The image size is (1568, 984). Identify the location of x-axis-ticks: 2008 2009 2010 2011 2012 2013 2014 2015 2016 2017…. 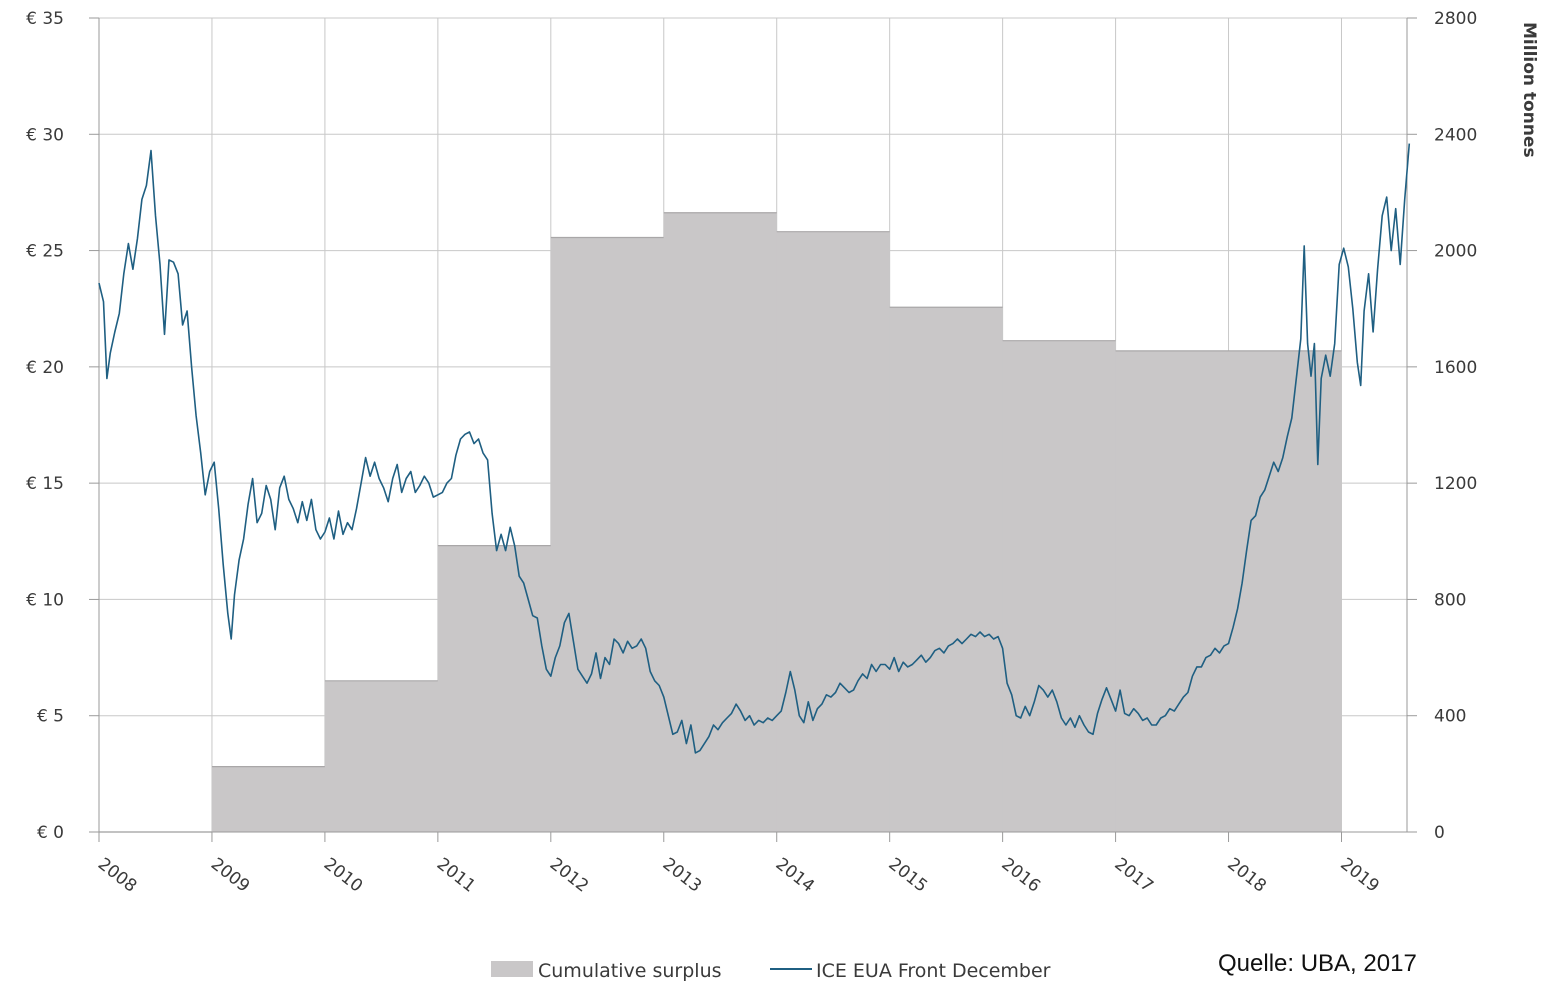
(738, 864).